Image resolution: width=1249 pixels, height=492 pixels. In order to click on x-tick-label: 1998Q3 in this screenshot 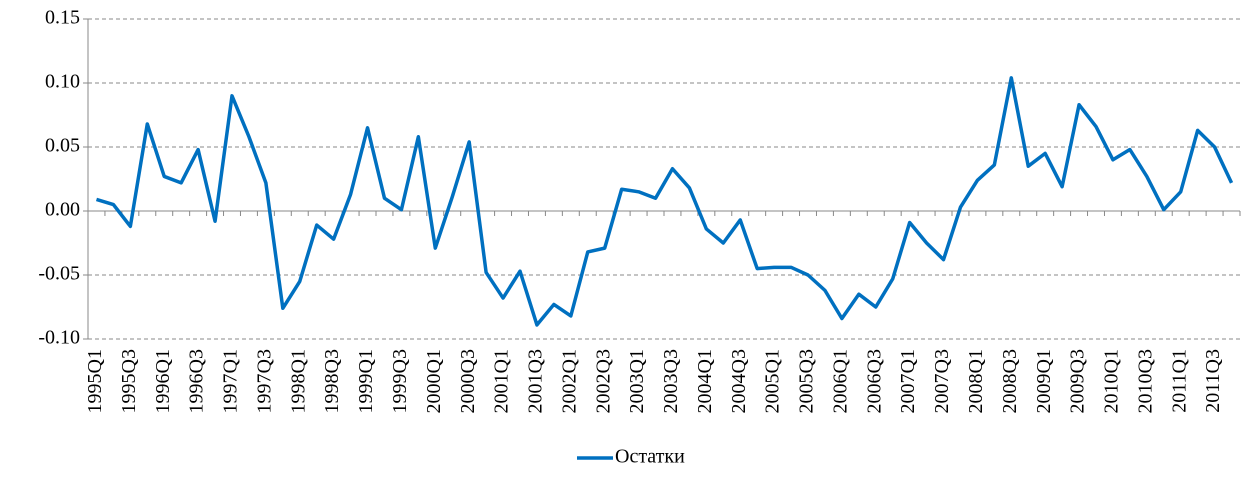, I will do `click(332, 381)`.